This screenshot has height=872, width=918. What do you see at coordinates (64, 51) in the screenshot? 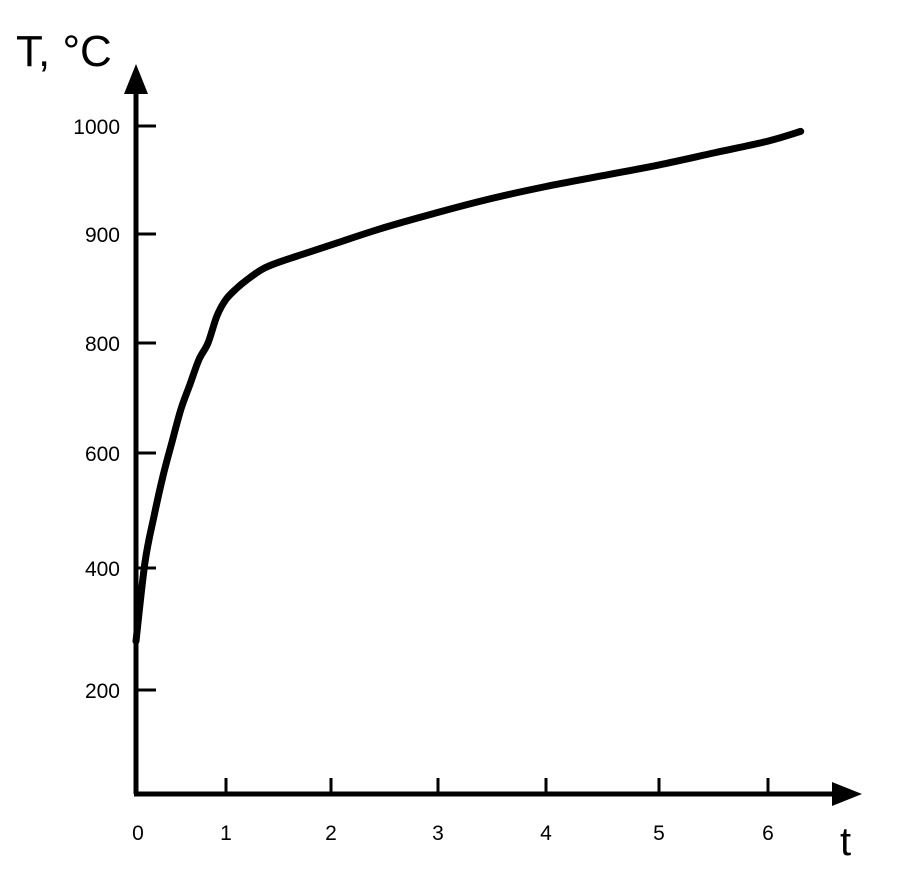
I see `y-axis-title: T, °C` at bounding box center [64, 51].